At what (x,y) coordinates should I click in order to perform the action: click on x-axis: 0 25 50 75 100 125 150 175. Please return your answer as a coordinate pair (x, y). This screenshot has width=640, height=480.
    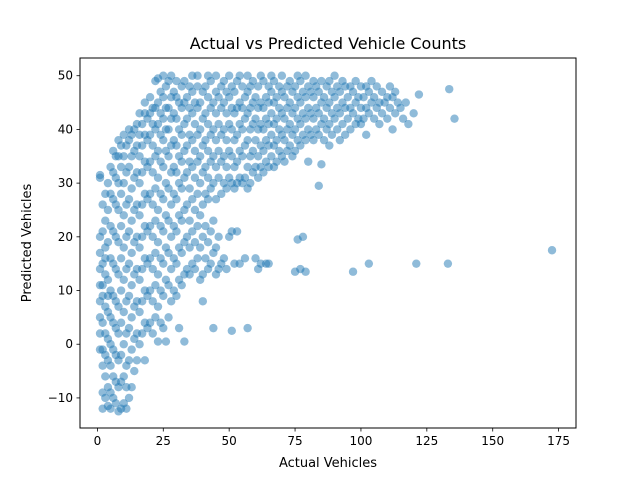
    Looking at the image, I should click on (332, 438).